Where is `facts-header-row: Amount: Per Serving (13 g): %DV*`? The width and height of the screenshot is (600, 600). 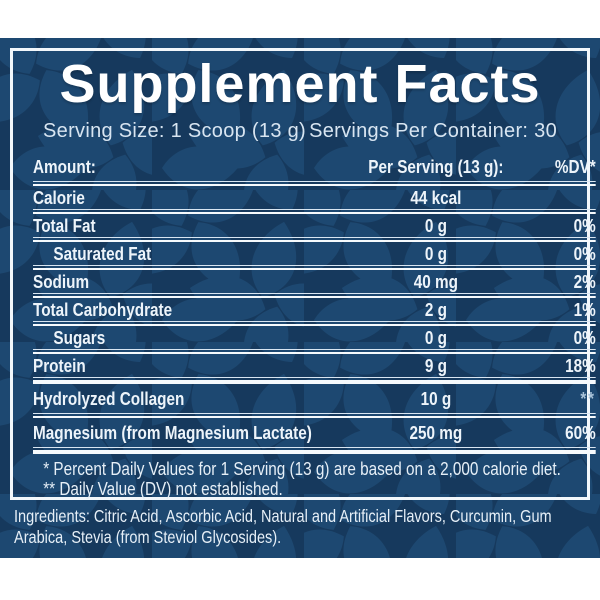
facts-header-row: Amount: Per Serving (13 g): %DV* is located at coordinates (314, 169).